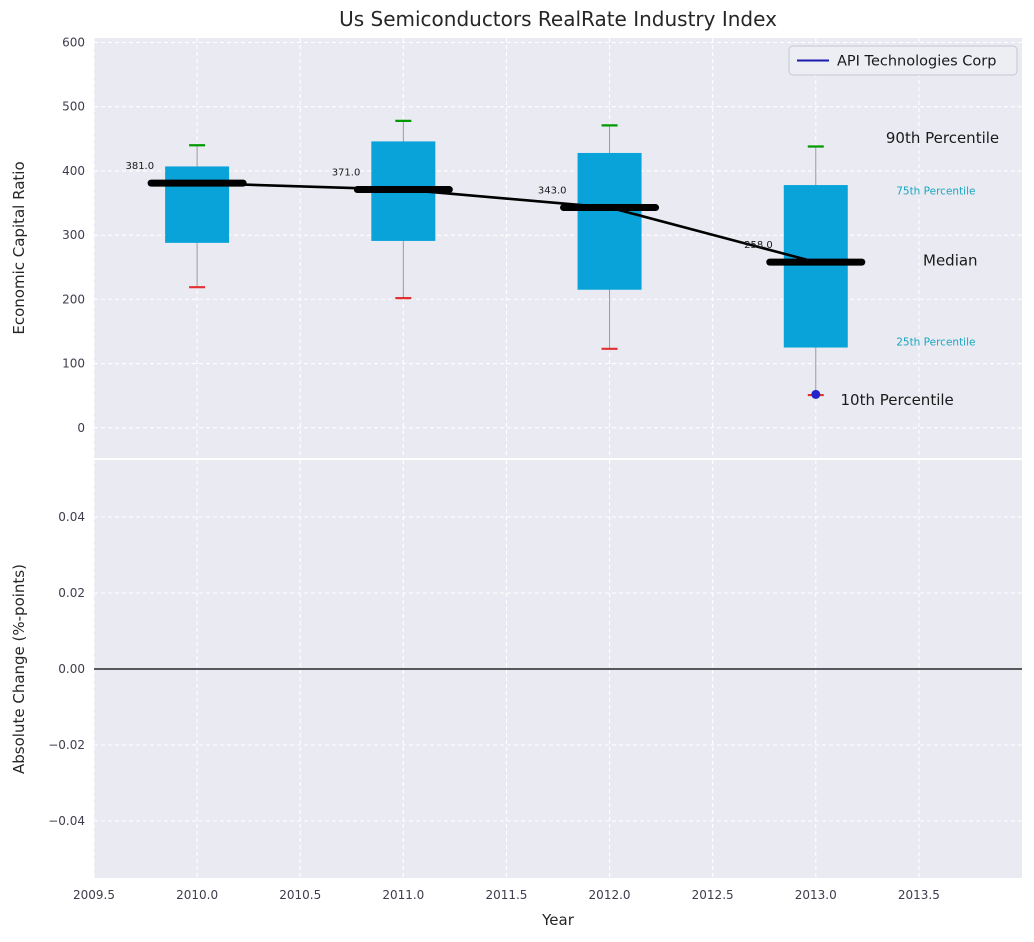 This screenshot has width=1034, height=942. I want to click on y-tick-label-top: 400, so click(73, 171).